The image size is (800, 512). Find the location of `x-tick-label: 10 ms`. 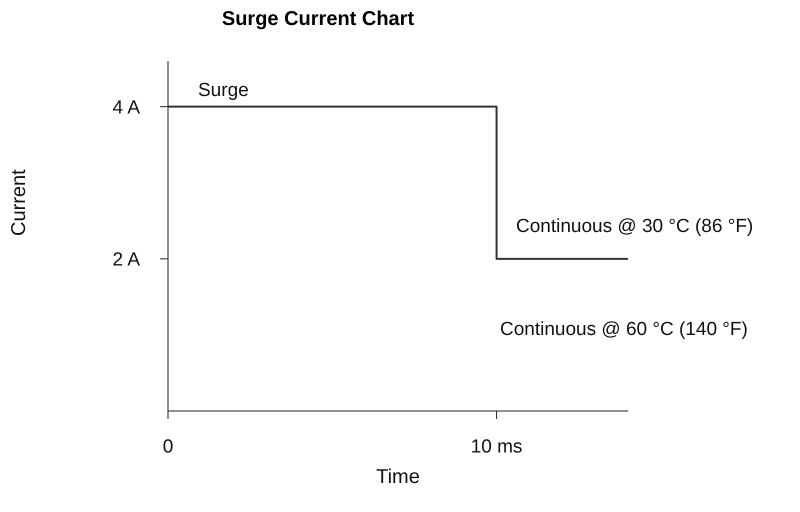

x-tick-label: 10 ms is located at coordinates (496, 447).